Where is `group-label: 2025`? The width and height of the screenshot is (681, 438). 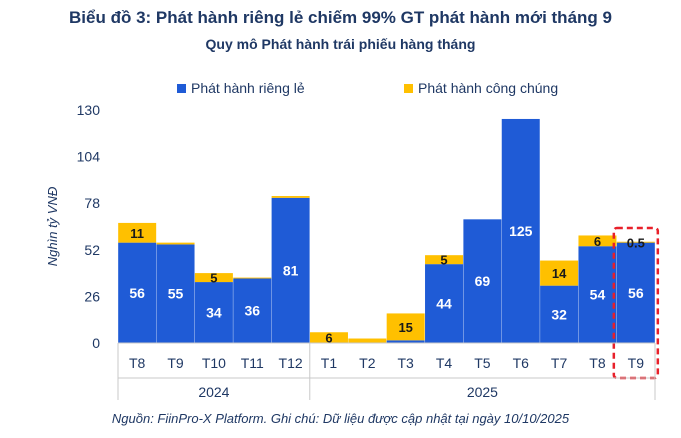
group-label: 2025 is located at coordinates (482, 392).